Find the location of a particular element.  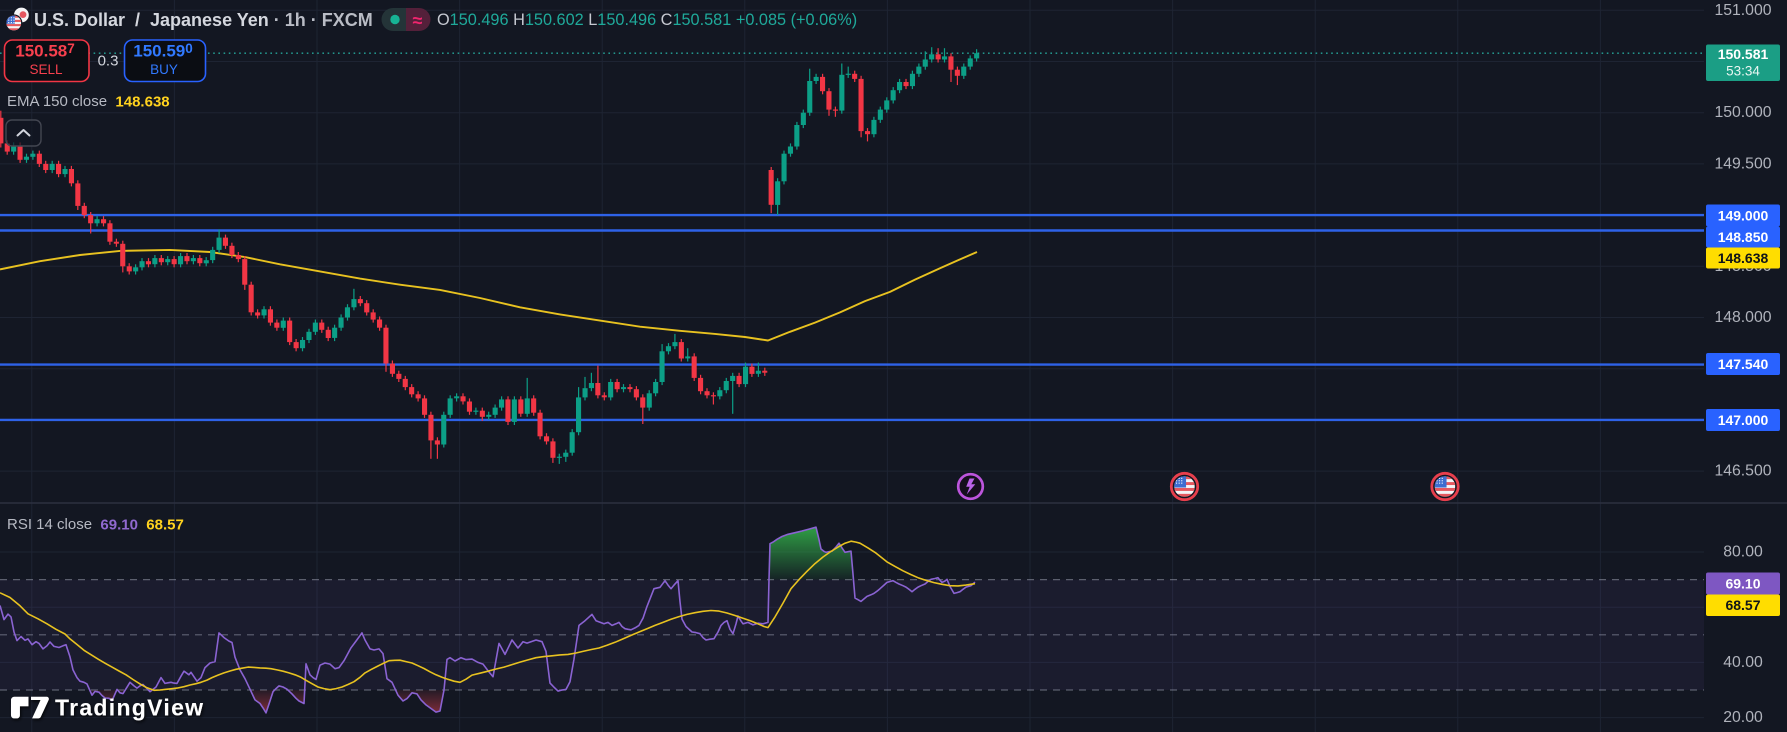

svg-text: 150.581 is located at coordinates (1743, 54).